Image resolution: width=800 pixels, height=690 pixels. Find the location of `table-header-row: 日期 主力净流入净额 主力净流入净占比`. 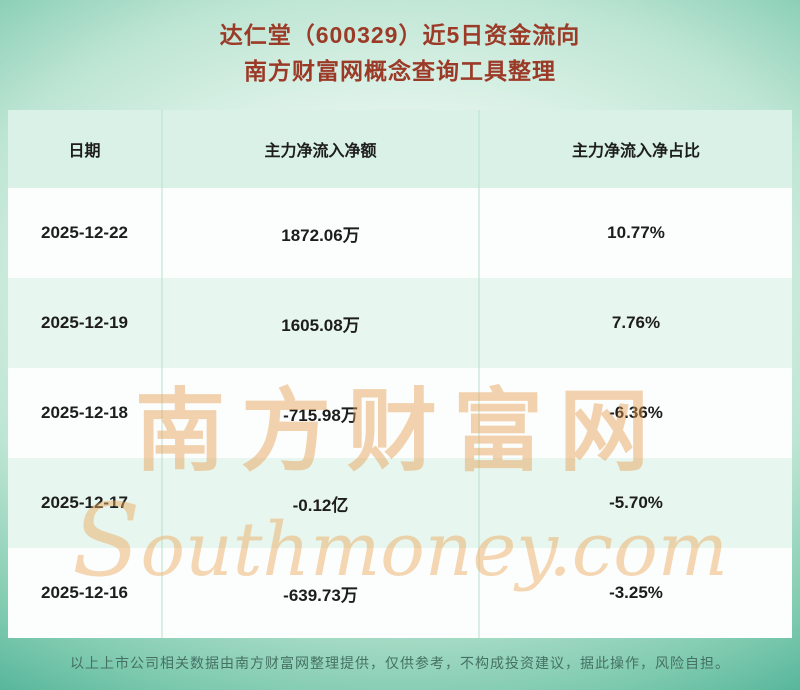

table-header-row: 日期 主力净流入净额 主力净流入净占比 is located at coordinates (400, 149).